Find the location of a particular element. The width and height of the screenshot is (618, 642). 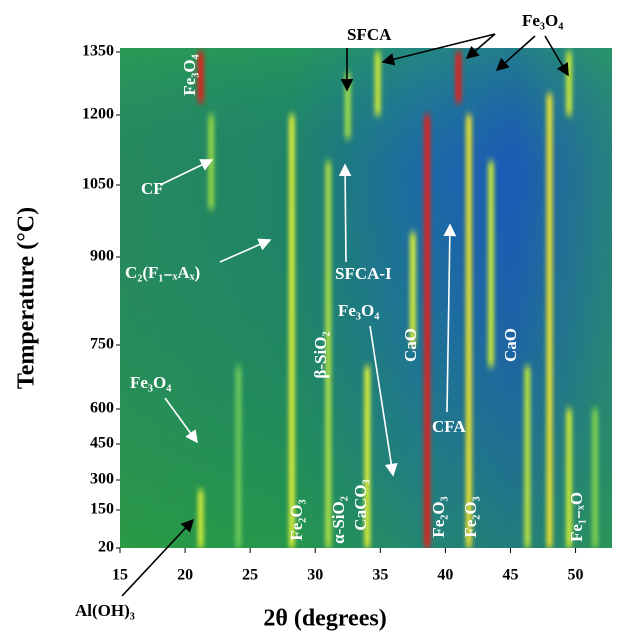

x-tick-label: 40 is located at coordinates (445, 575).